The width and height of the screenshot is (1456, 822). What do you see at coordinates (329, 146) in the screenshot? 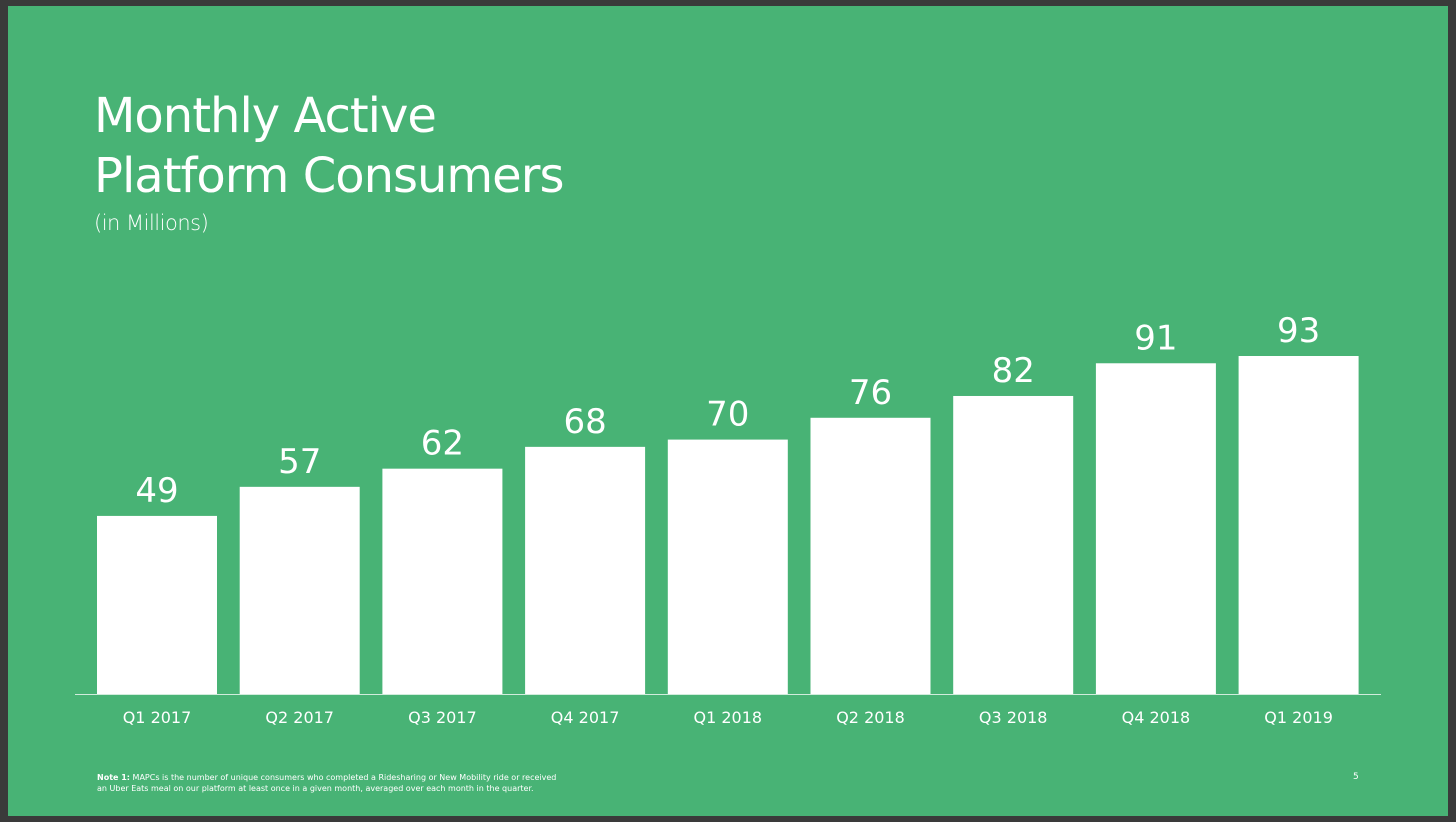
I see `chart-title: Monthly Active Platform Consumers` at bounding box center [329, 146].